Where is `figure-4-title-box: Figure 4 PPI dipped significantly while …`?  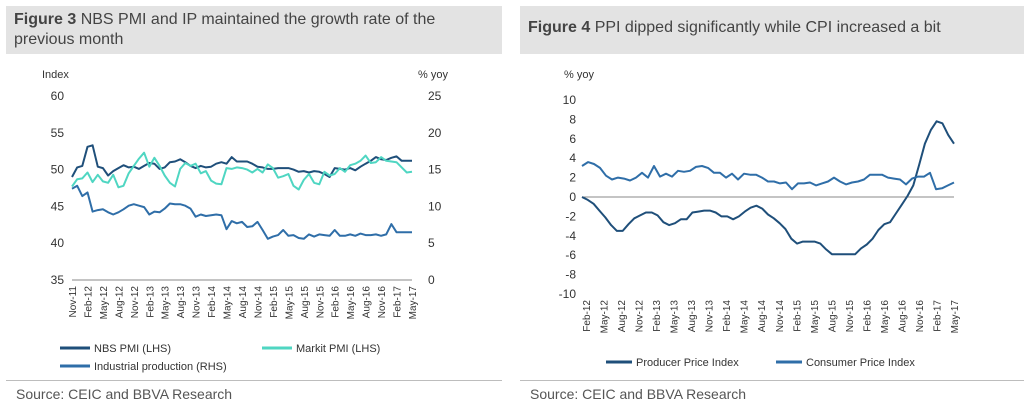
figure-4-title-box: Figure 4 PPI dipped significantly while … is located at coordinates (772, 30).